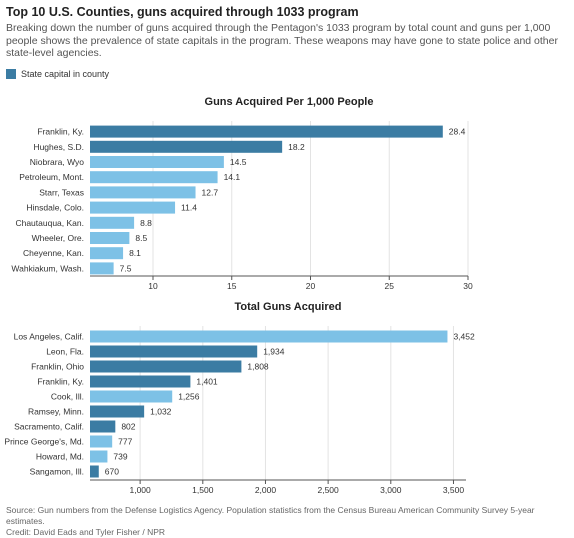 The width and height of the screenshot is (574, 538). Describe the element at coordinates (189, 397) in the screenshot. I see `value-label: 1,256` at that location.